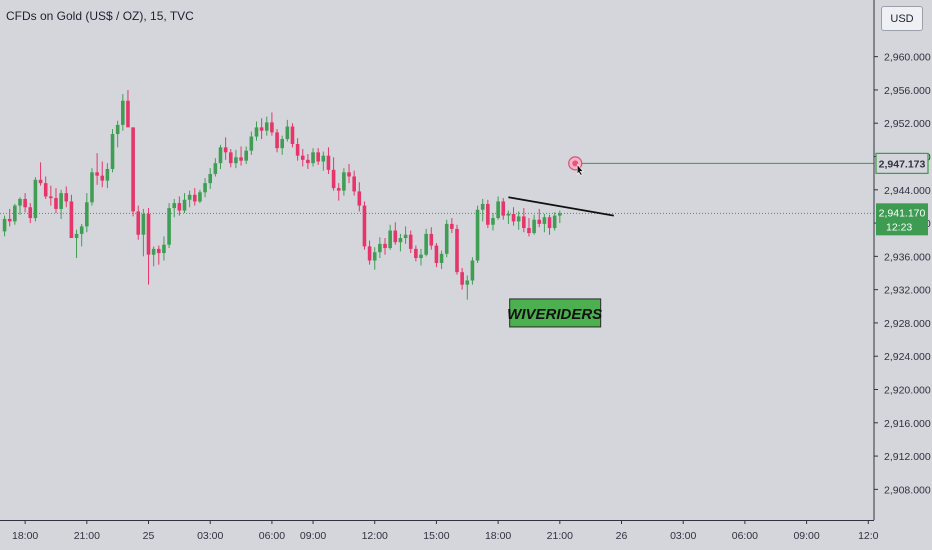 The height and width of the screenshot is (550, 932). I want to click on x-tick-label: 03:00, so click(210, 536).